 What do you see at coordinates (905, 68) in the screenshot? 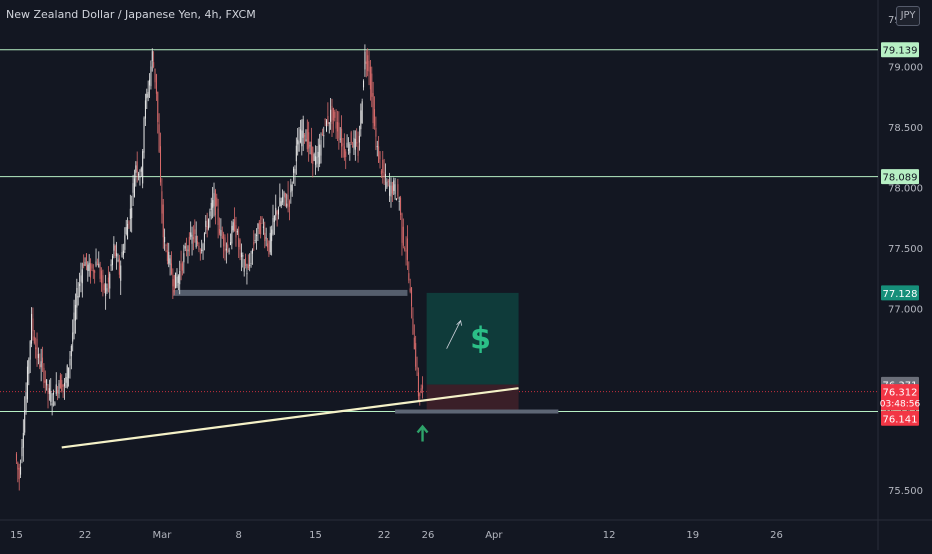
I see `y-tick-label: 79.000` at bounding box center [905, 68].